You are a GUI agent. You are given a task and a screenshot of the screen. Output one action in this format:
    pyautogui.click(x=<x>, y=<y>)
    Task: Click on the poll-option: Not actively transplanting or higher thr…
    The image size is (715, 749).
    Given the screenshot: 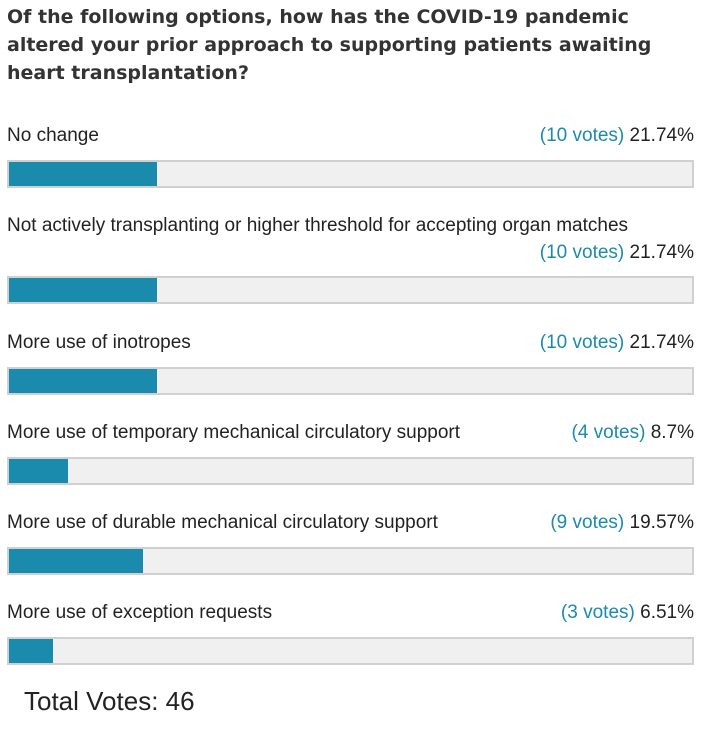 What is the action you would take?
    pyautogui.click(x=350, y=259)
    